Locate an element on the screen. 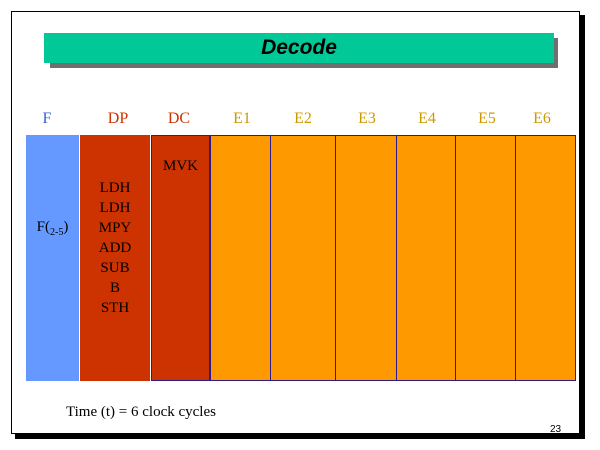  fetch-cell-subscript: 2-5 is located at coordinates (57, 232).